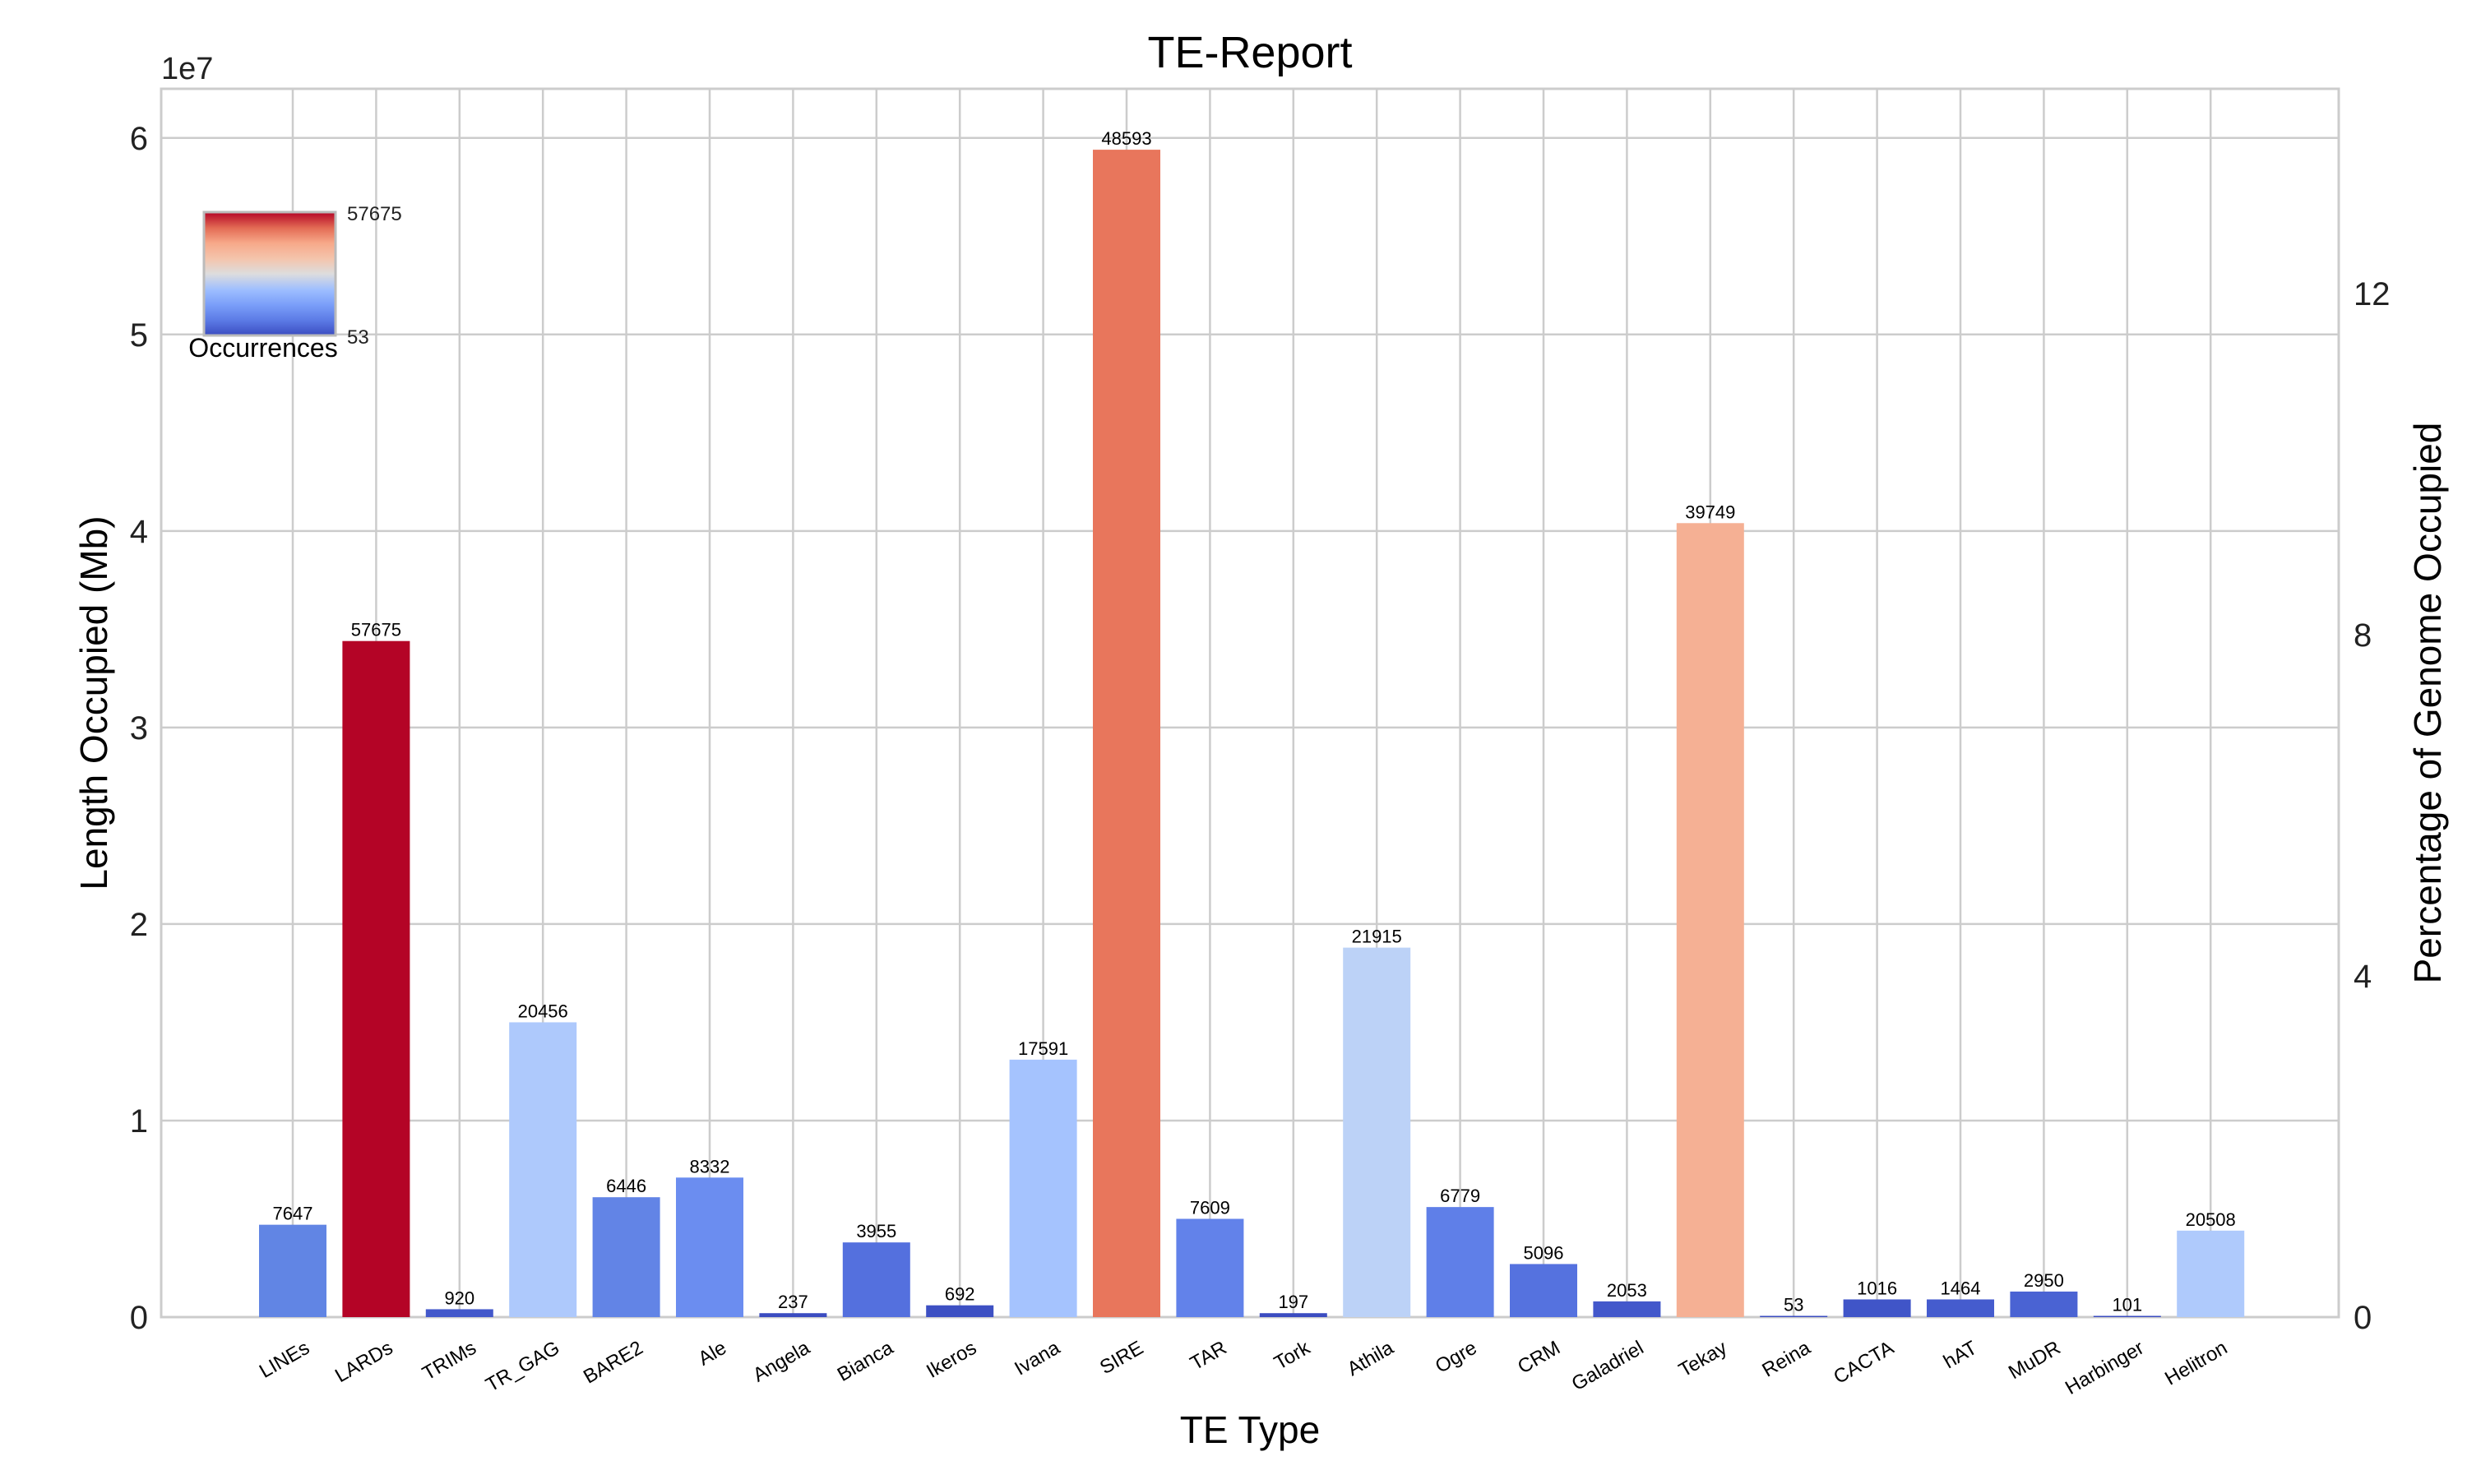 The width and height of the screenshot is (2467, 1484). I want to click on bar-value-label: 3955, so click(876, 1231).